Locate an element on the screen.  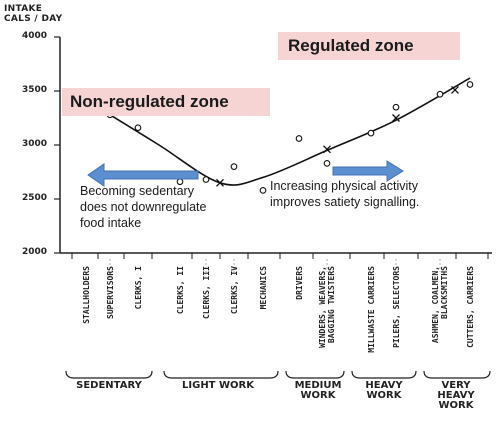
group-label: LIGHT WORK is located at coordinates (218, 386).